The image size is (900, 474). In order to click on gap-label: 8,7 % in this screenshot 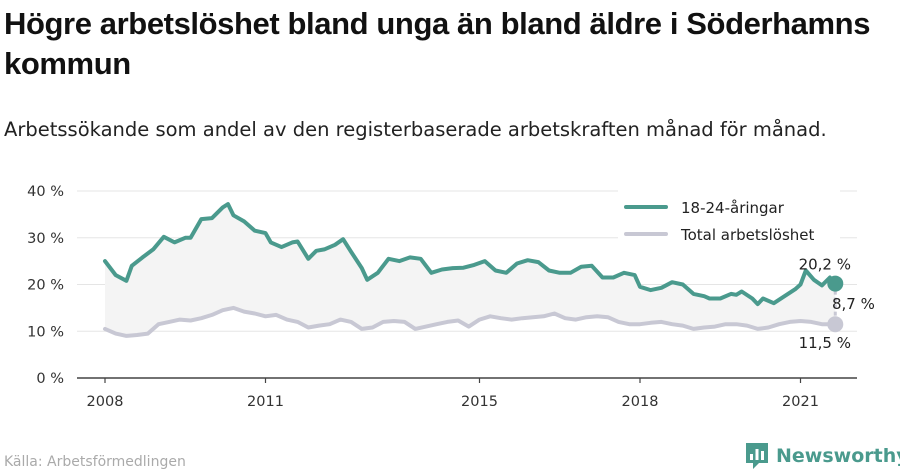, I will do `click(853, 304)`.